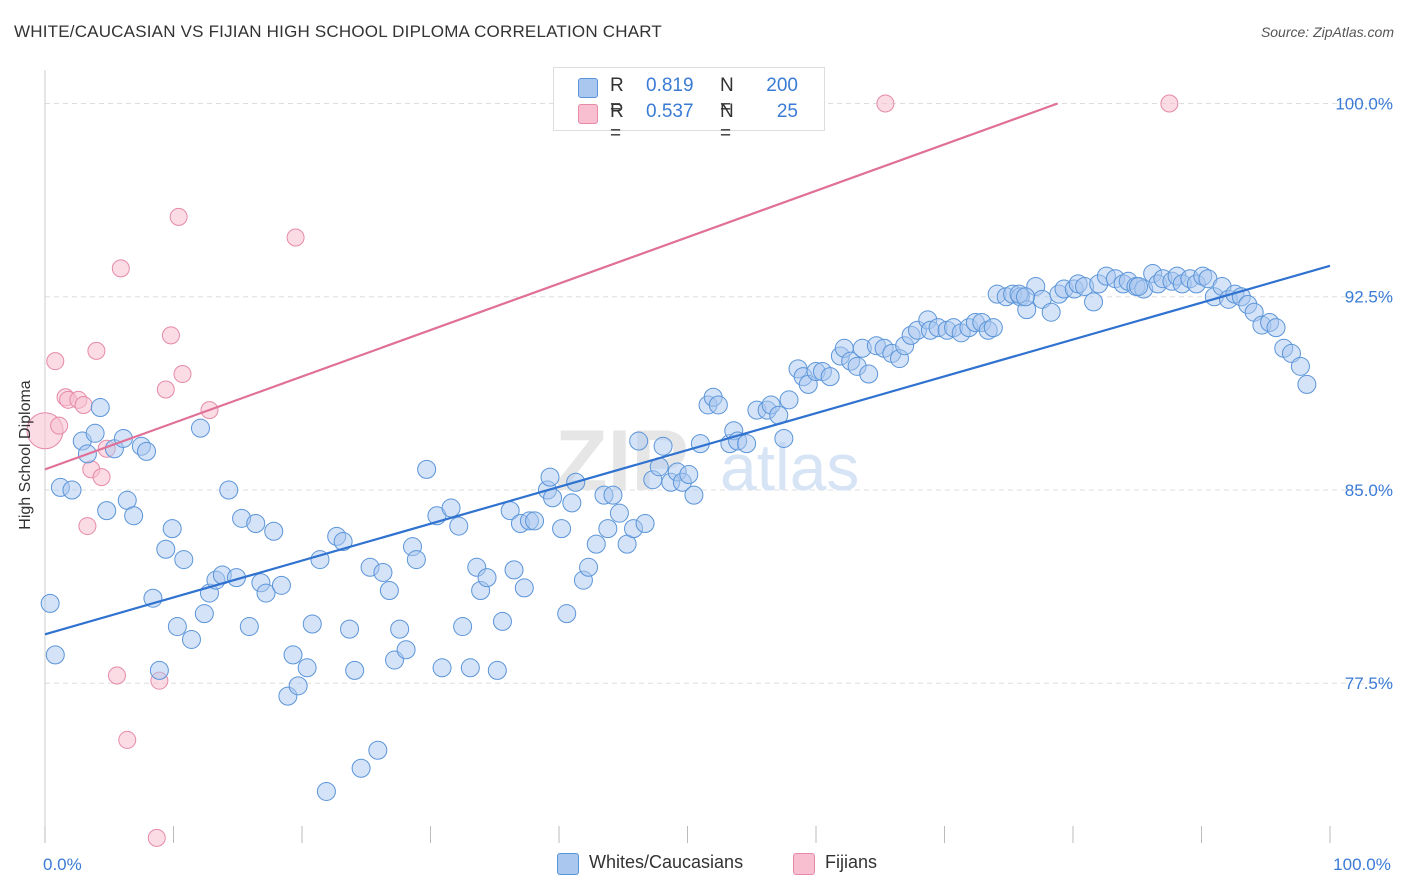 The height and width of the screenshot is (892, 1406). What do you see at coordinates (689, 105) in the screenshot?
I see `stats-legend: R = 0.819 N = 200 R = 0.537 N = 25` at bounding box center [689, 105].